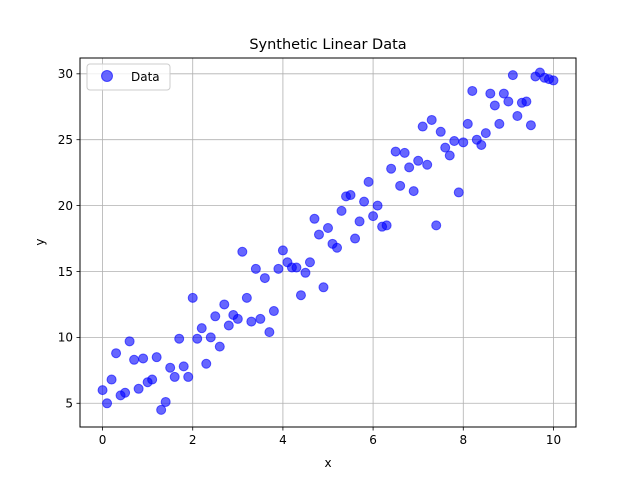 This screenshot has height=480, width=640. What do you see at coordinates (65, 74) in the screenshot?
I see `y-tick-label: 30` at bounding box center [65, 74].